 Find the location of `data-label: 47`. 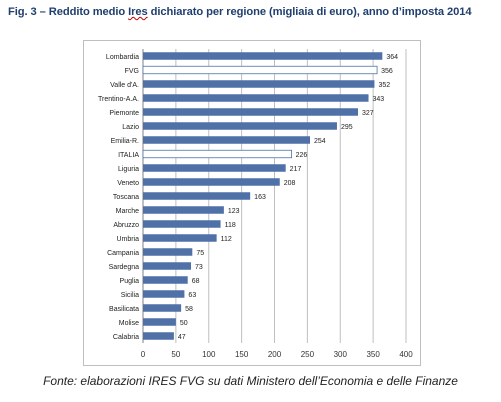

data-label: 47 is located at coordinates (182, 337).